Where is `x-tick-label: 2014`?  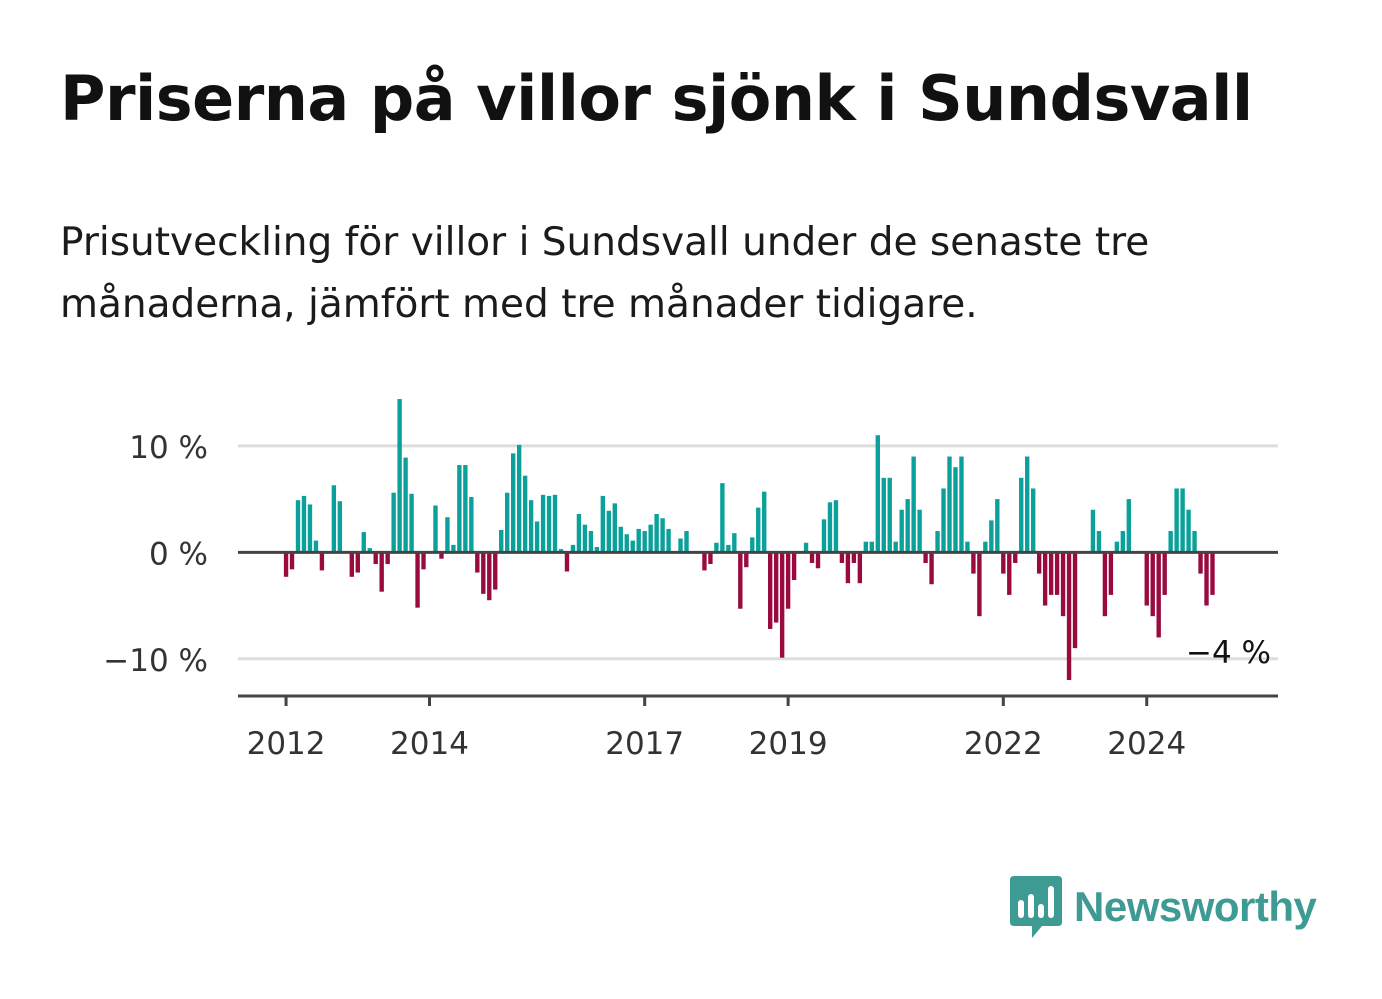
x-tick-label: 2014 is located at coordinates (429, 744).